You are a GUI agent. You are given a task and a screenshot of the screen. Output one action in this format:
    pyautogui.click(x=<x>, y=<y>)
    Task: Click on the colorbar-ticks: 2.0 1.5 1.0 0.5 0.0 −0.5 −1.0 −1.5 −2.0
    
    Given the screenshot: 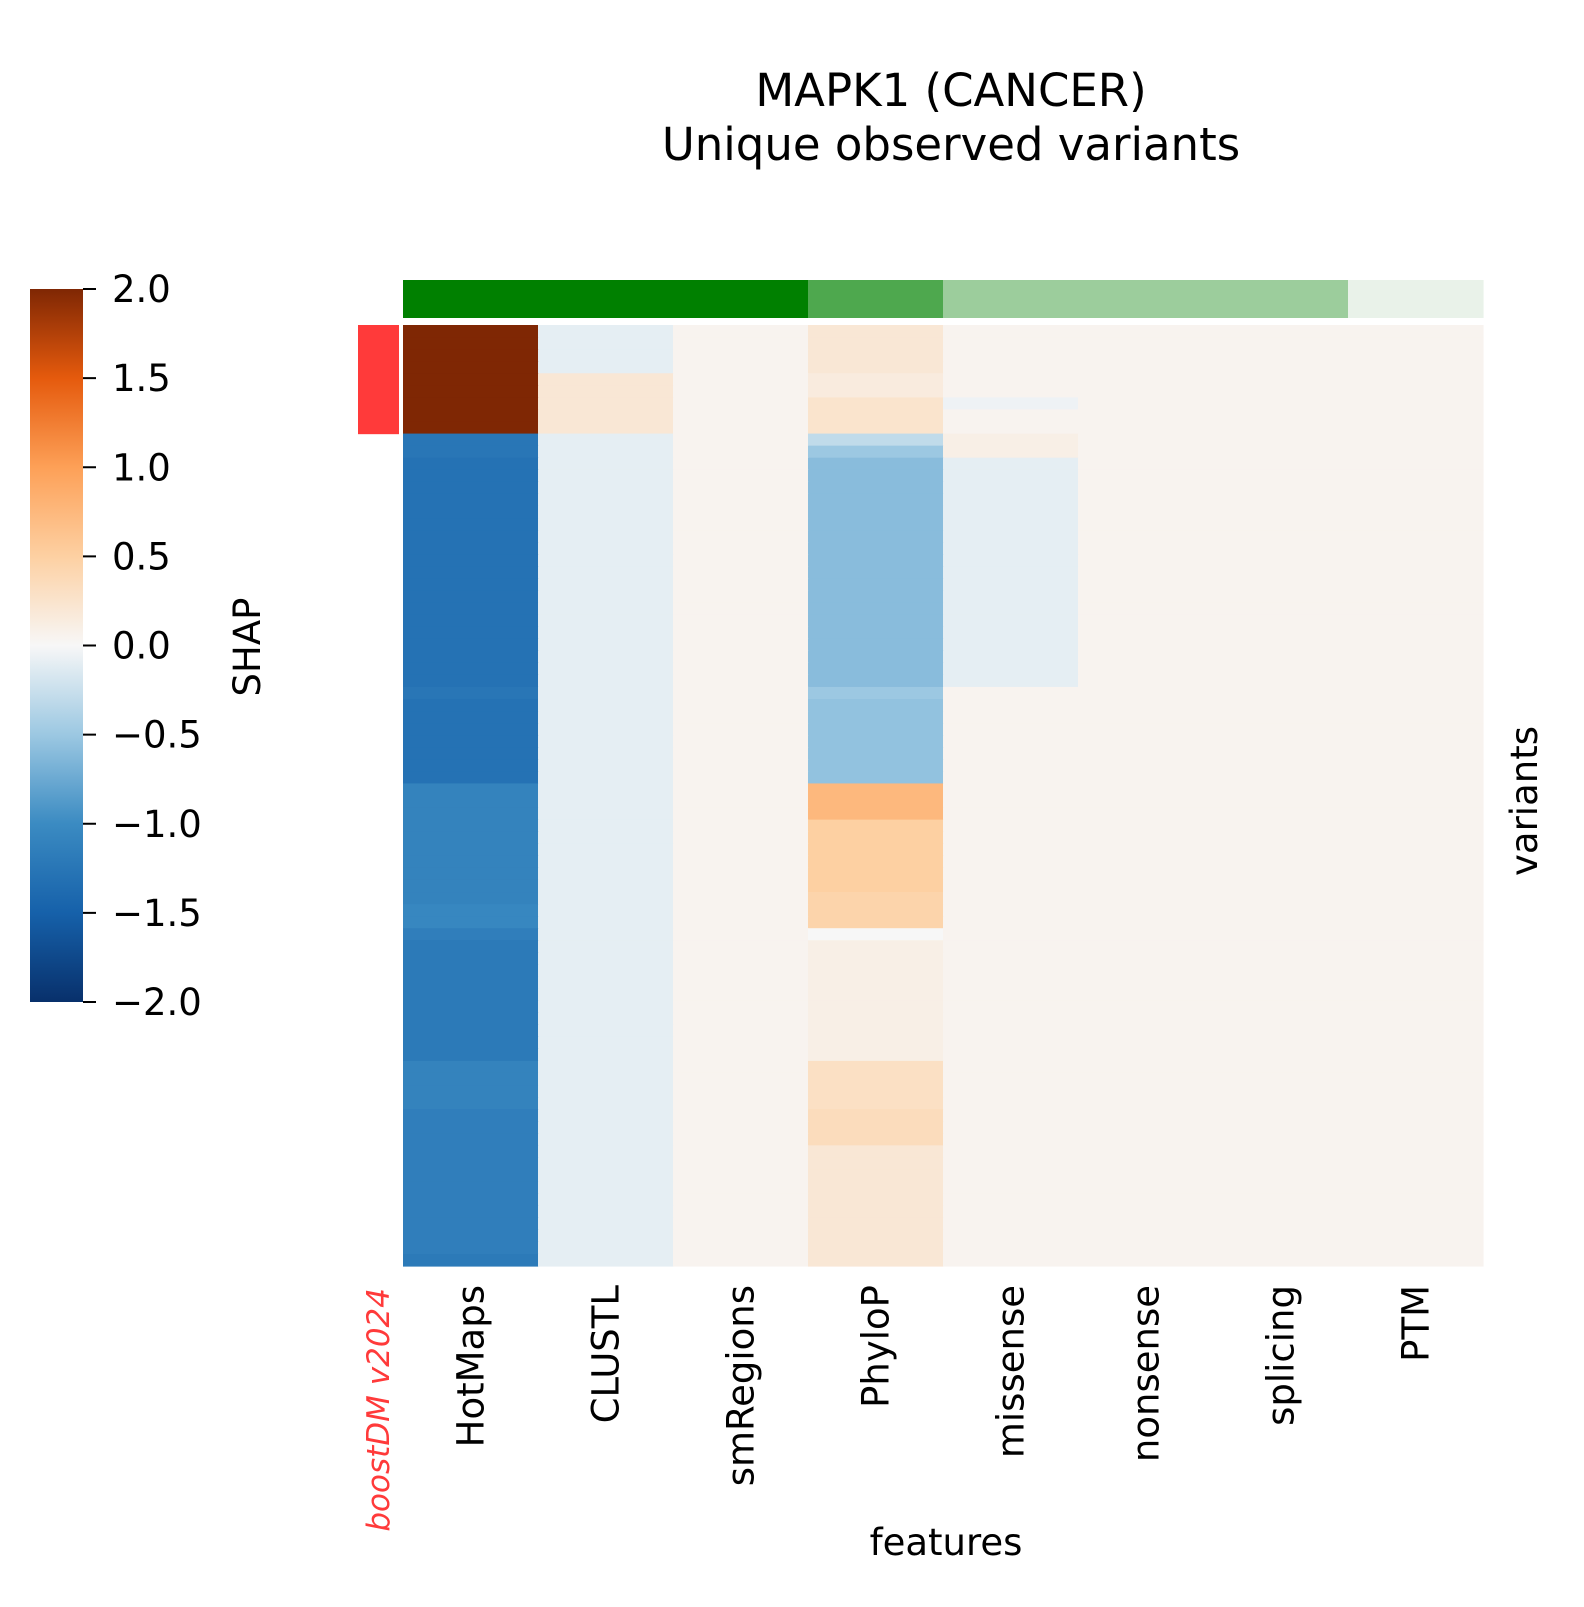 What is the action you would take?
    pyautogui.click(x=142, y=646)
    